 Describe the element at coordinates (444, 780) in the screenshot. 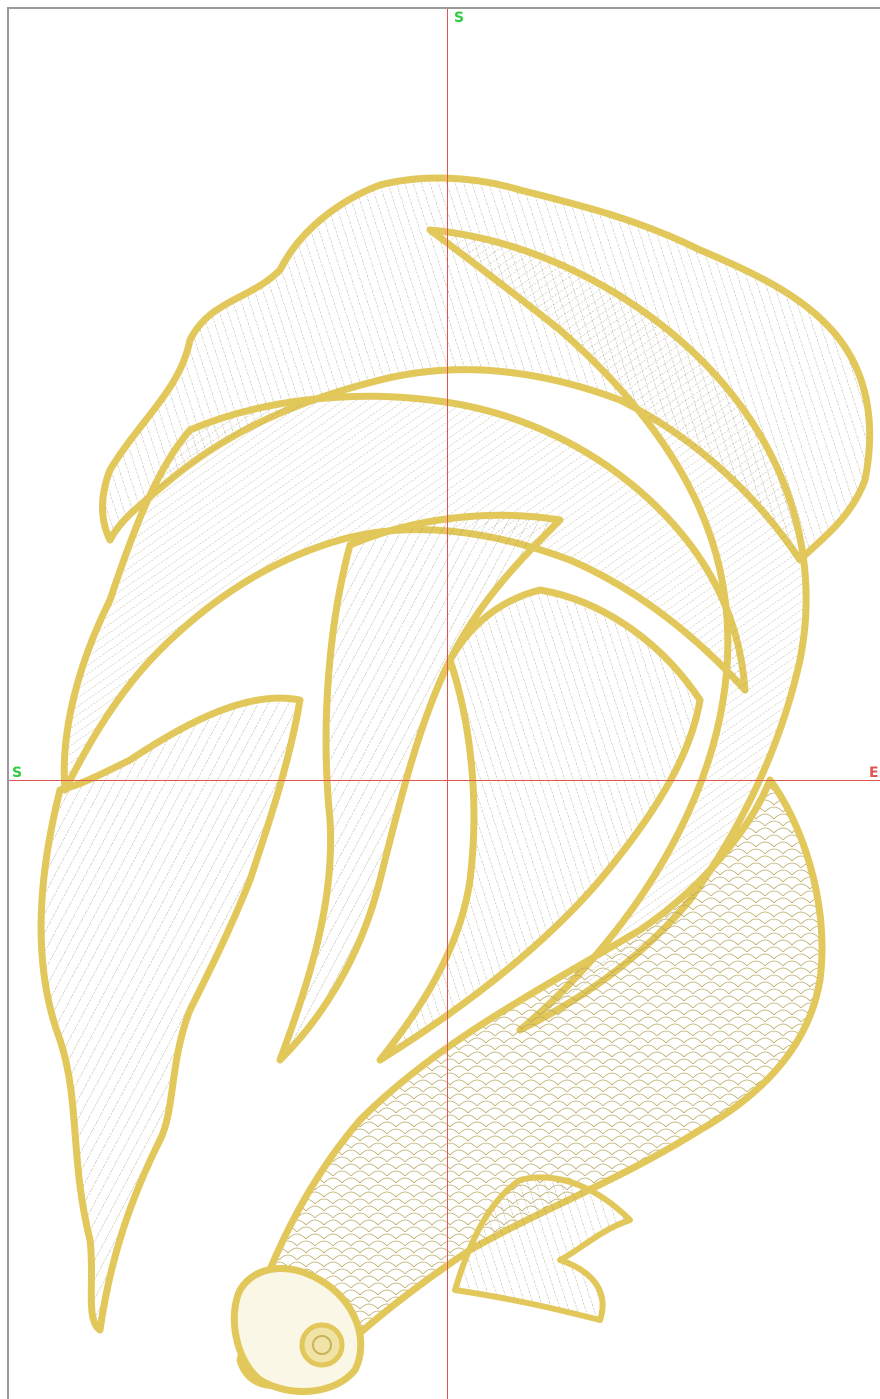

I see `horizontal-center-axis` at that location.